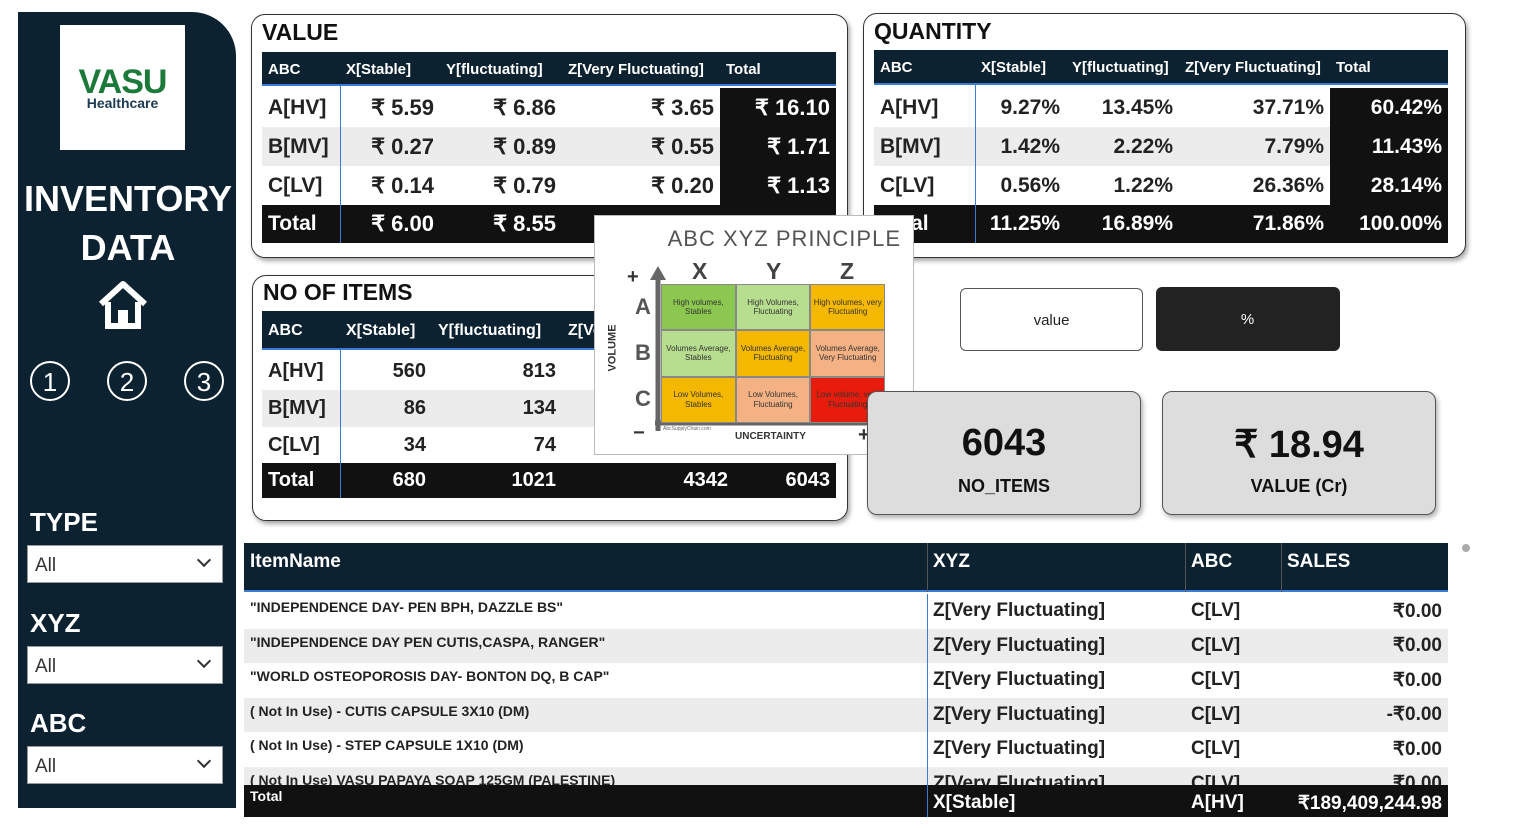 This screenshot has width=1525, height=828. Describe the element at coordinates (1051, 319) in the screenshot. I see `toggle-button: value` at that location.